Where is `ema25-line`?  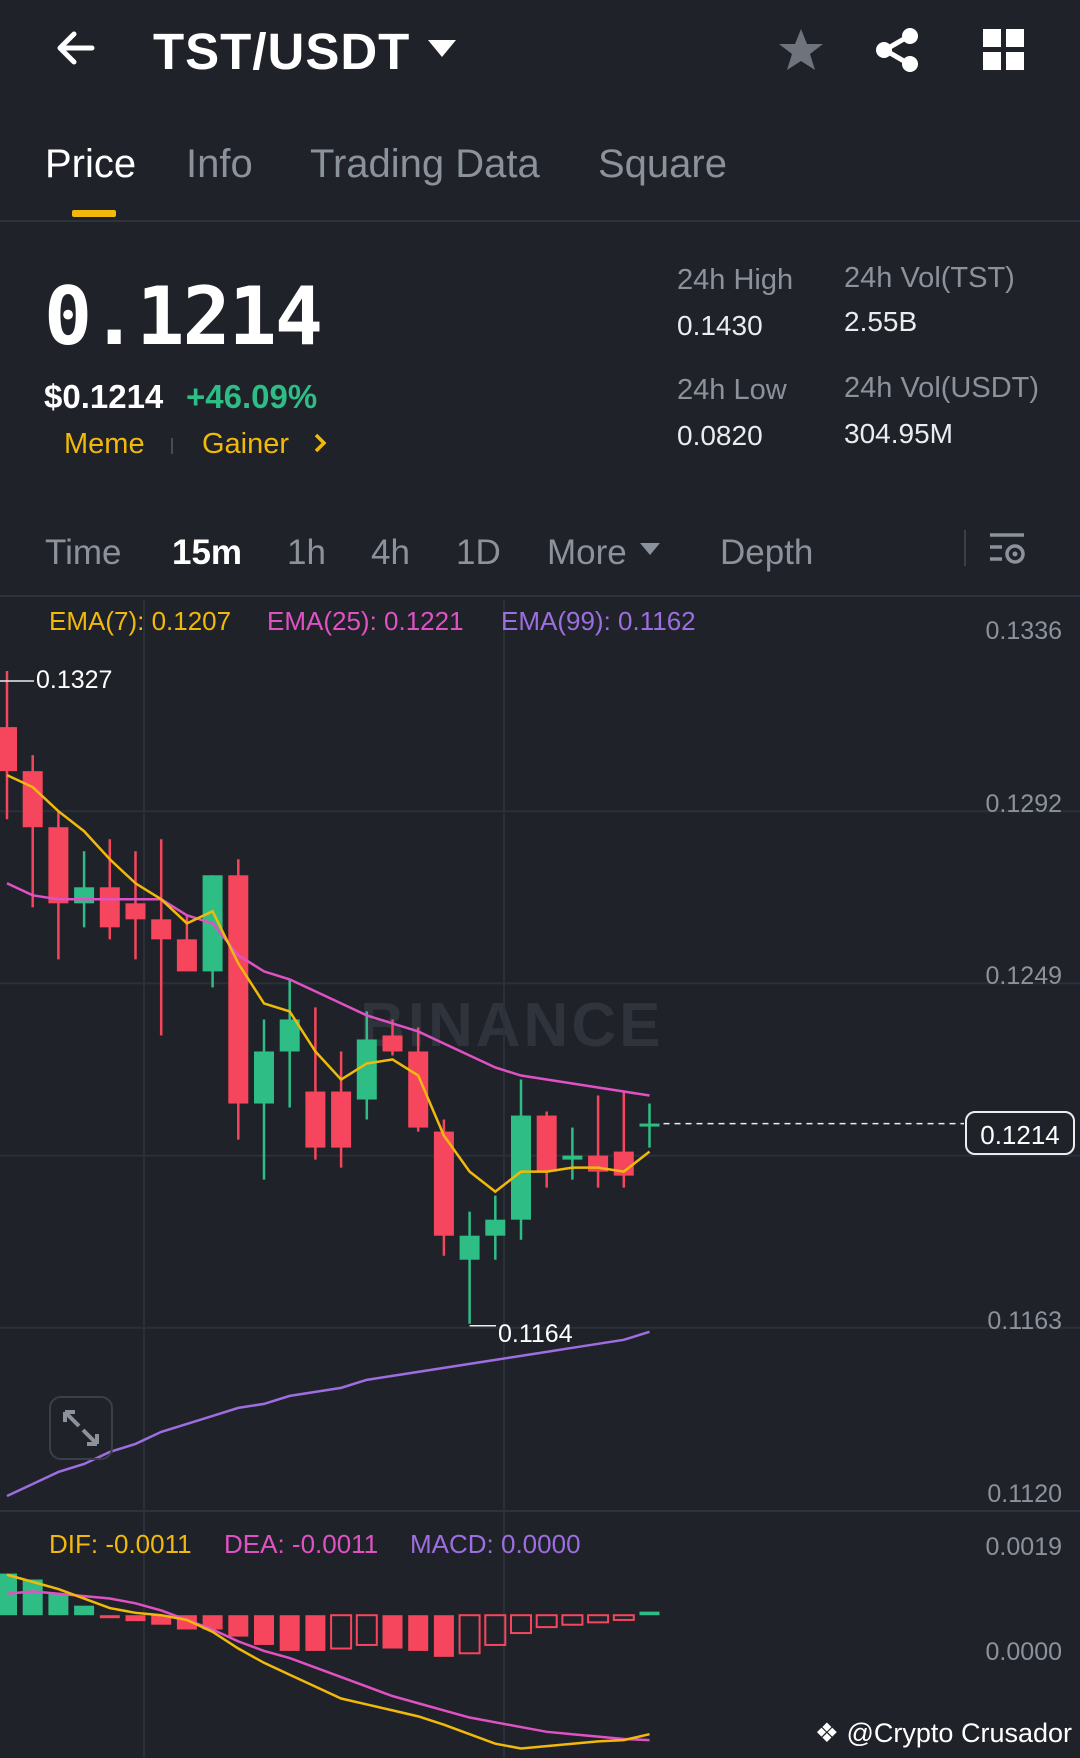
ema25-line is located at coordinates (328, 989).